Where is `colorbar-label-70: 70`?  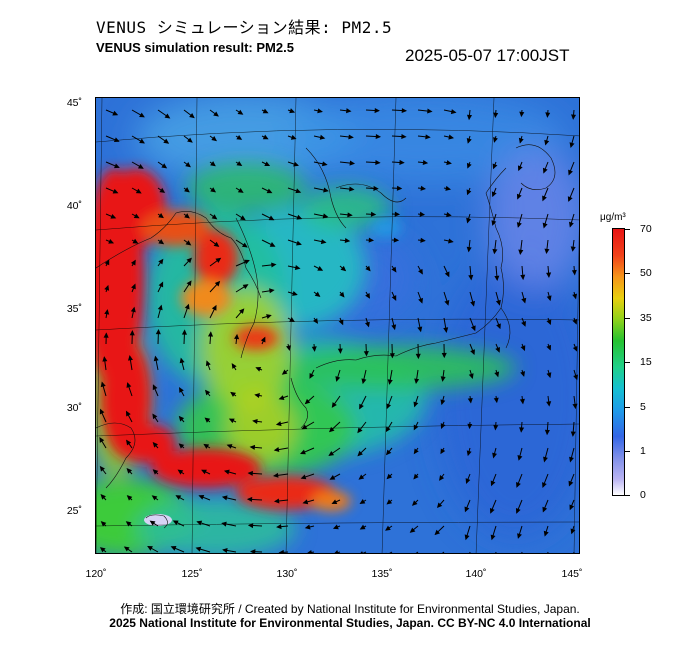 colorbar-label-70: 70 is located at coordinates (646, 229).